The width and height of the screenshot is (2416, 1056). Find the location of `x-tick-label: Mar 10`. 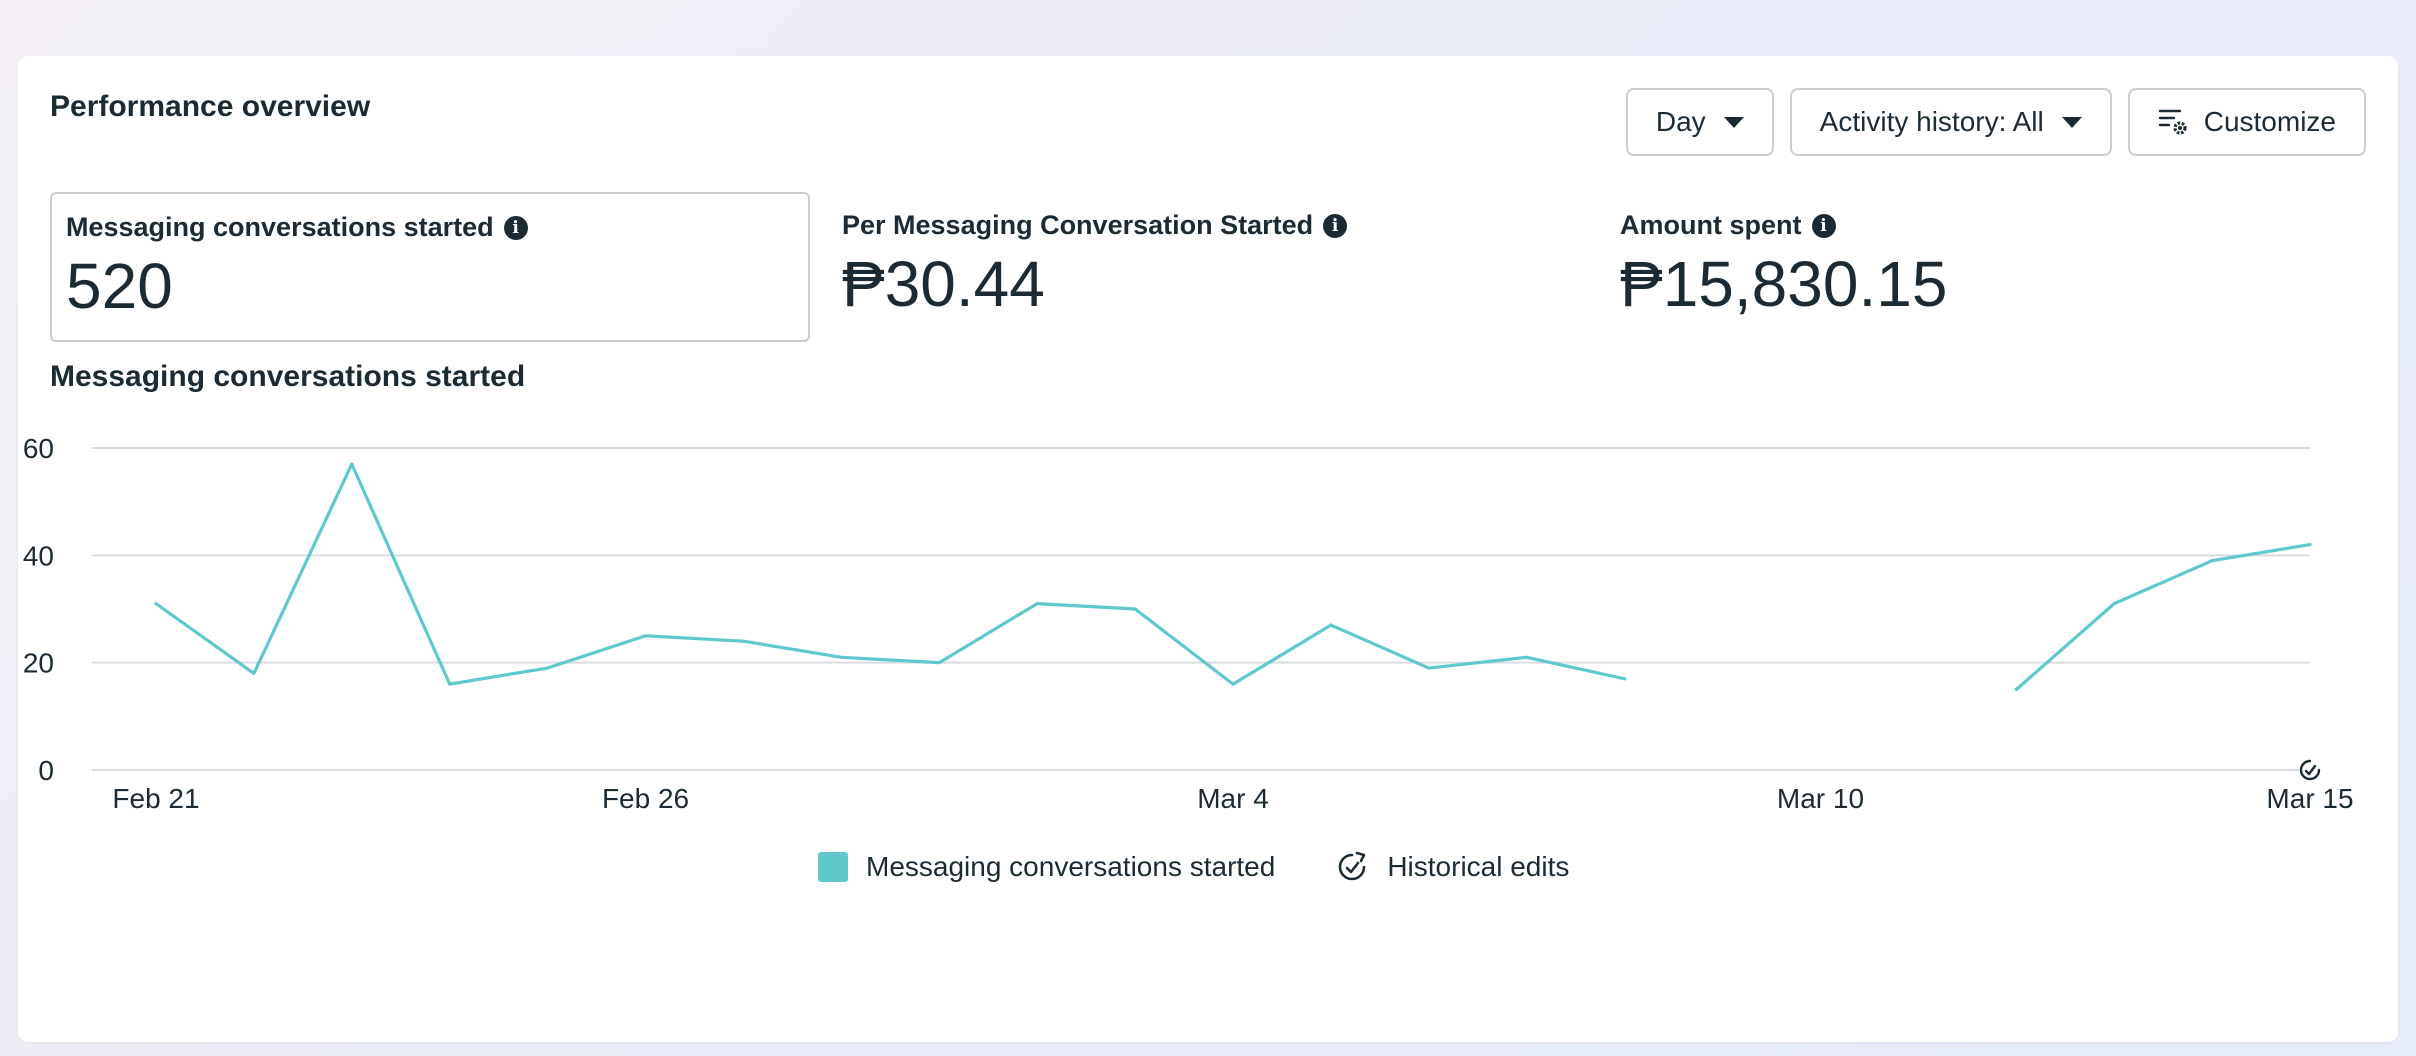

x-tick-label: Mar 10 is located at coordinates (1820, 798).